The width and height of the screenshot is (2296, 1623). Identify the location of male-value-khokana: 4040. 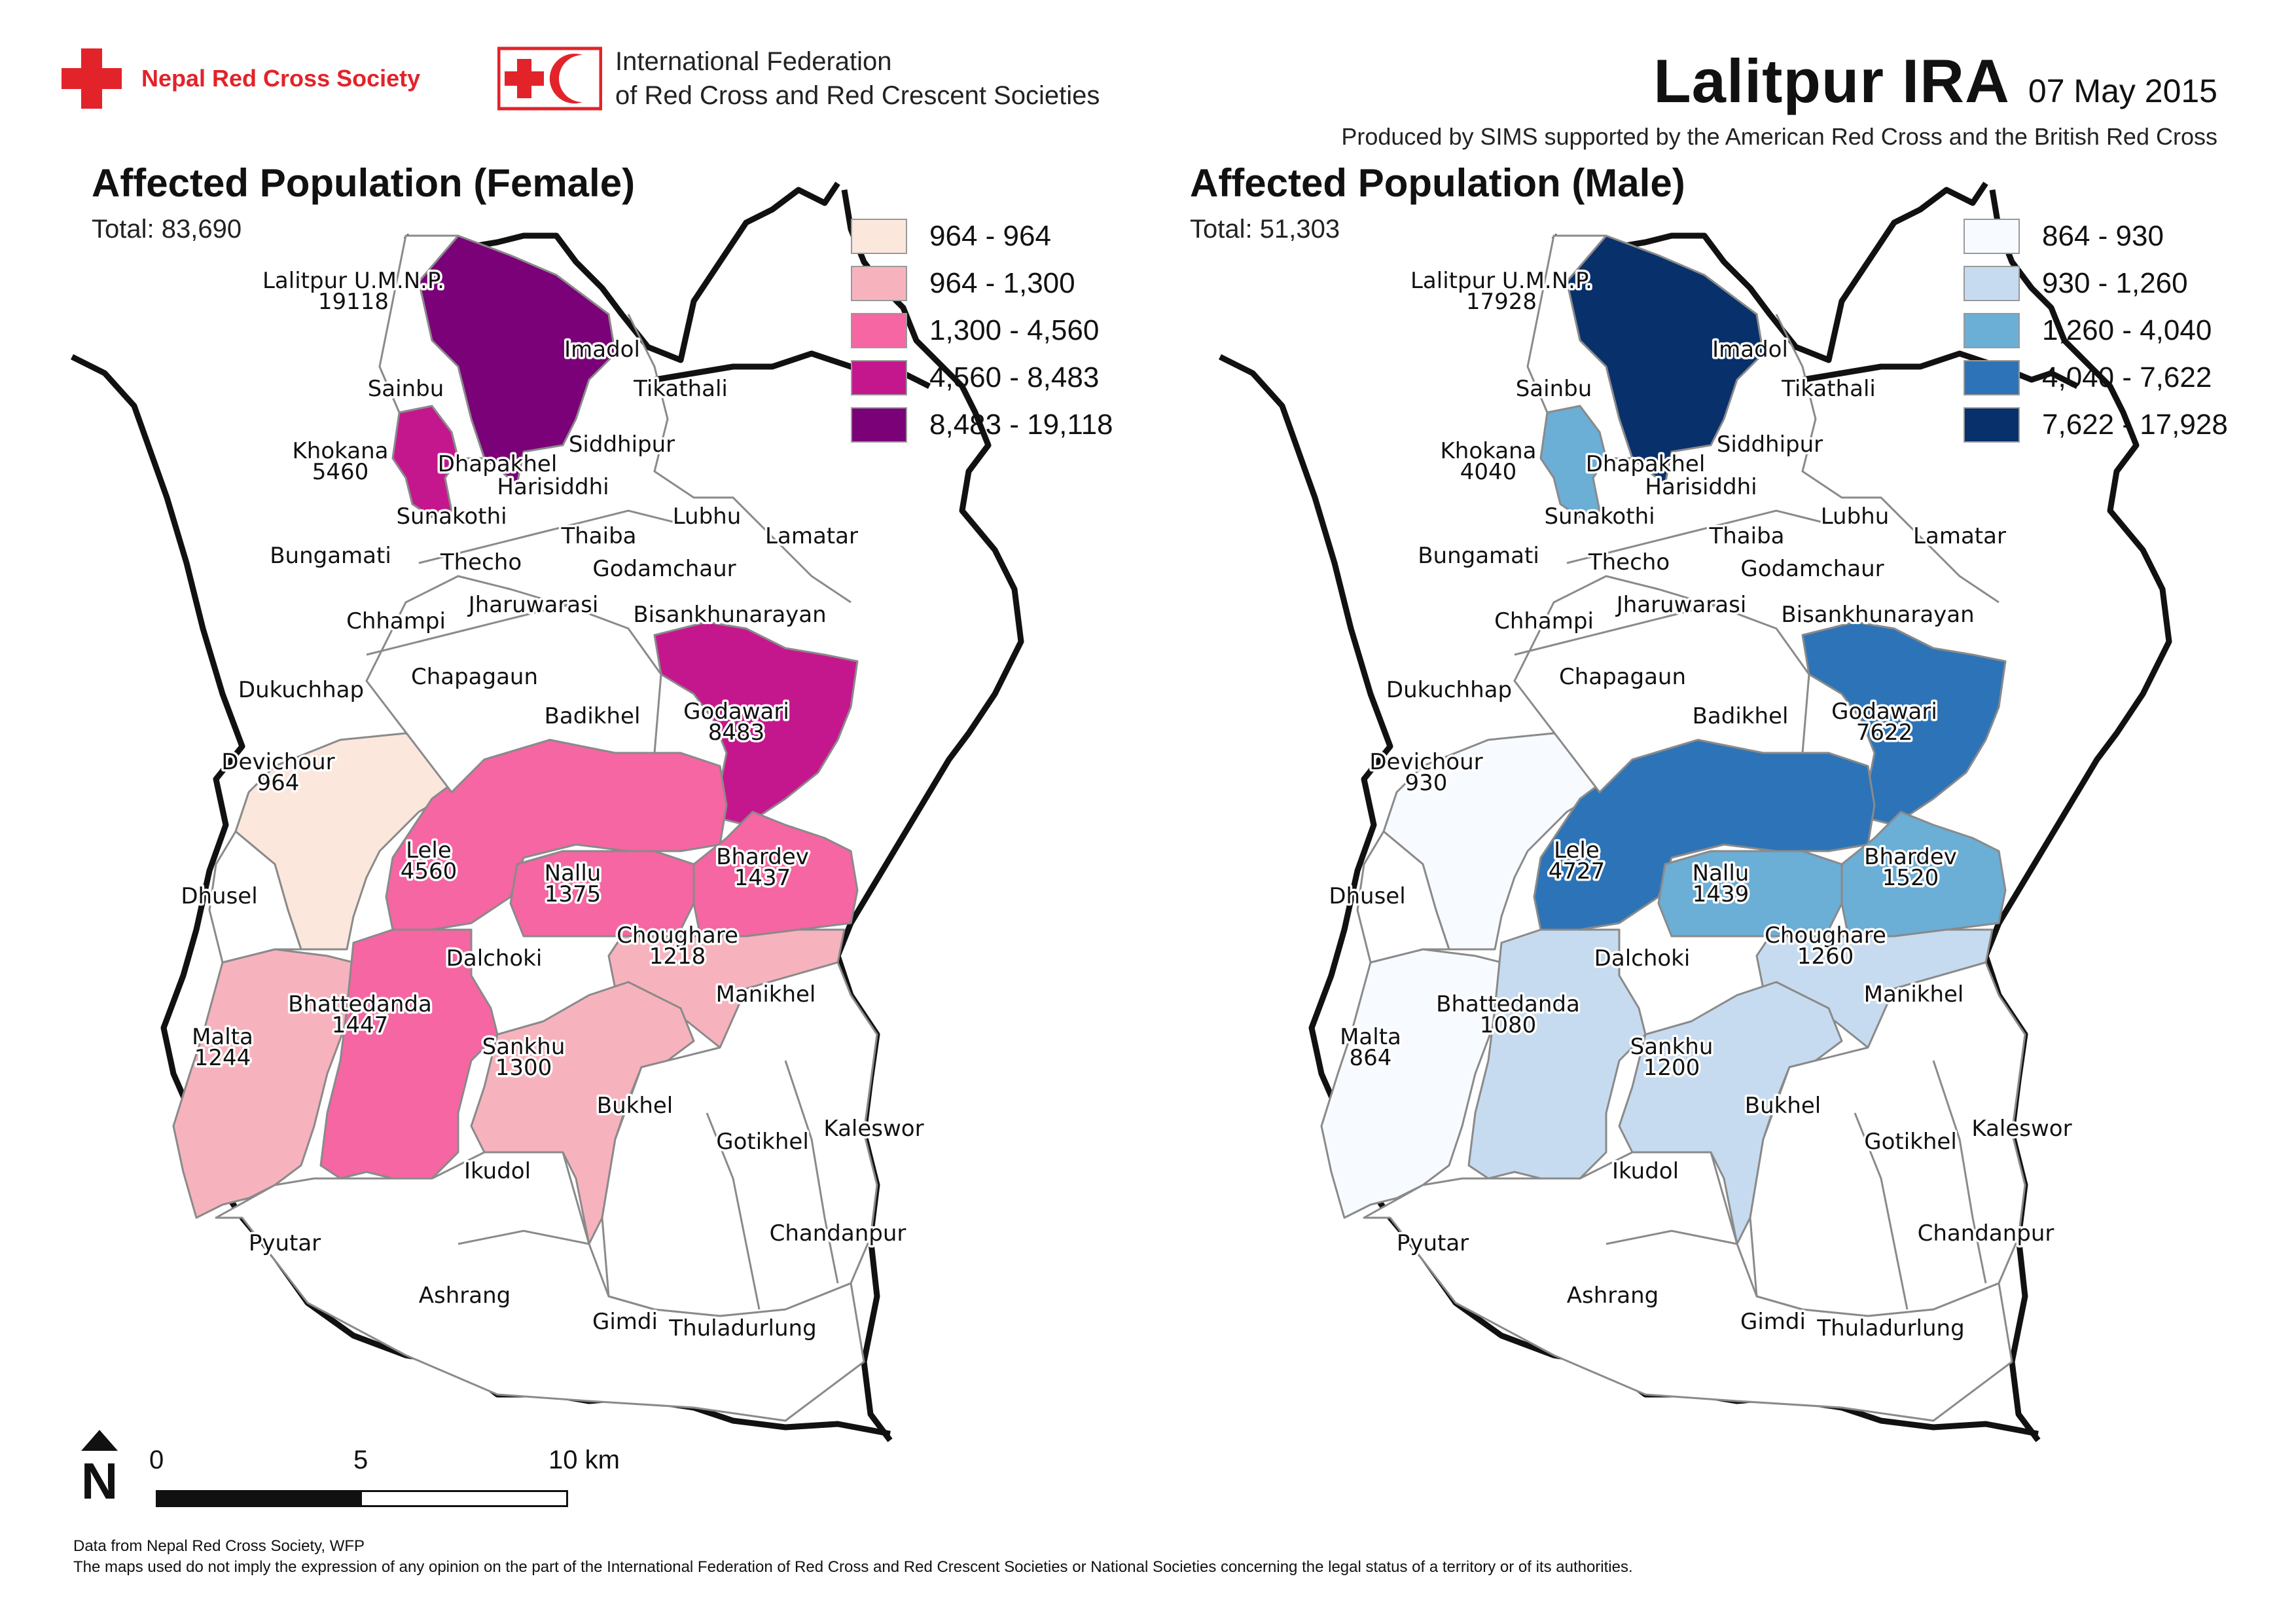
(1488, 472).